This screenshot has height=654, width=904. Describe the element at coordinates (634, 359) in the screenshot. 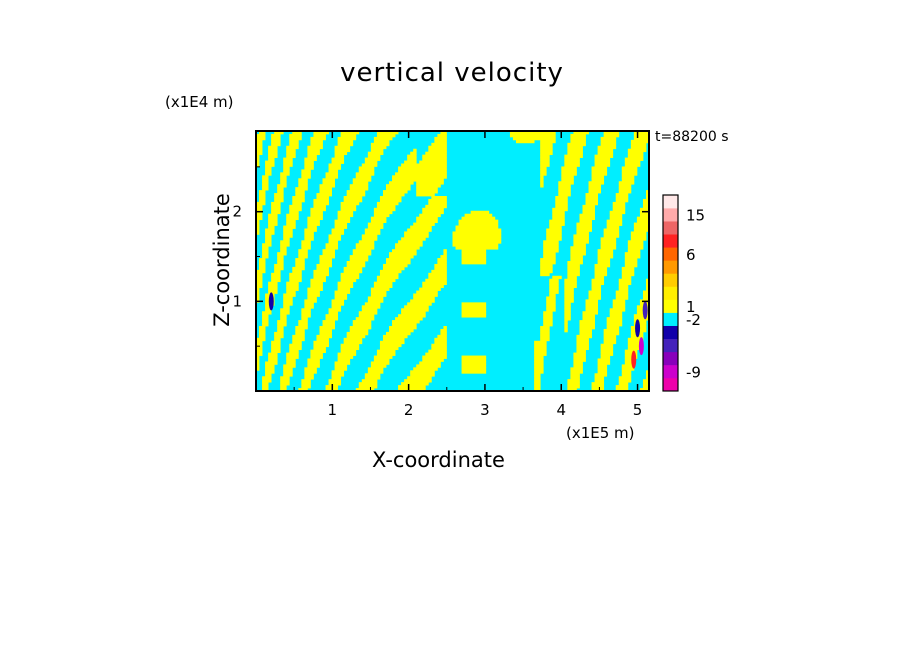

I see `strong-velocity-cell` at that location.